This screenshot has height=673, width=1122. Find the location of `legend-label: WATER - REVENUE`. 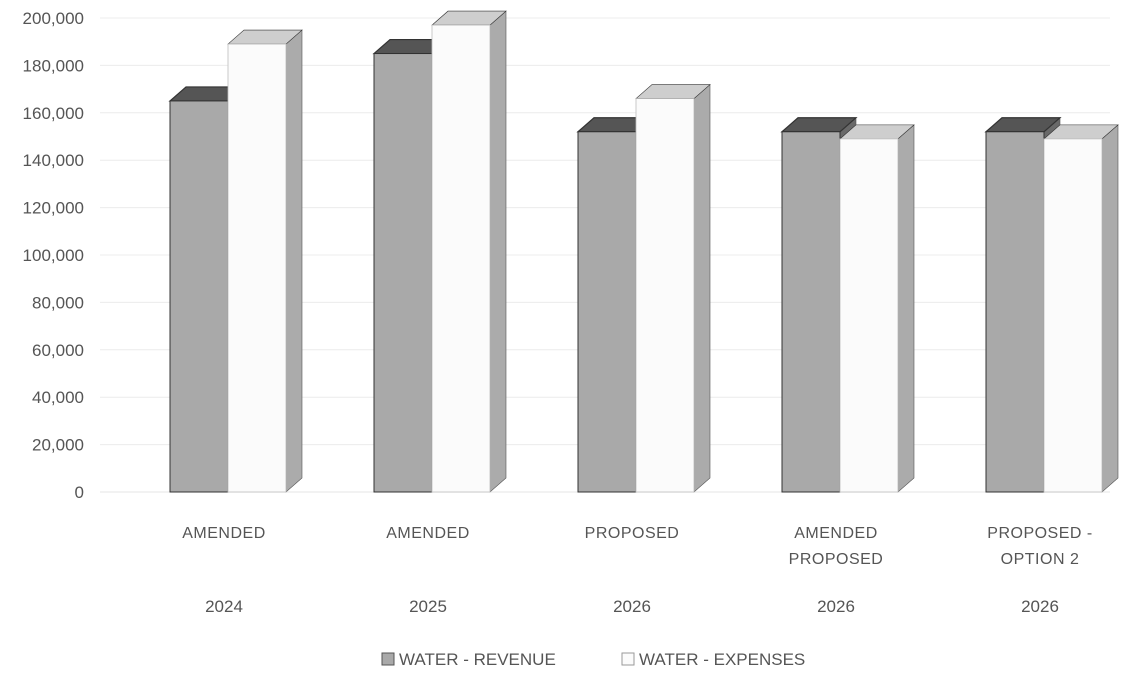

legend-label: WATER - REVENUE is located at coordinates (477, 659).